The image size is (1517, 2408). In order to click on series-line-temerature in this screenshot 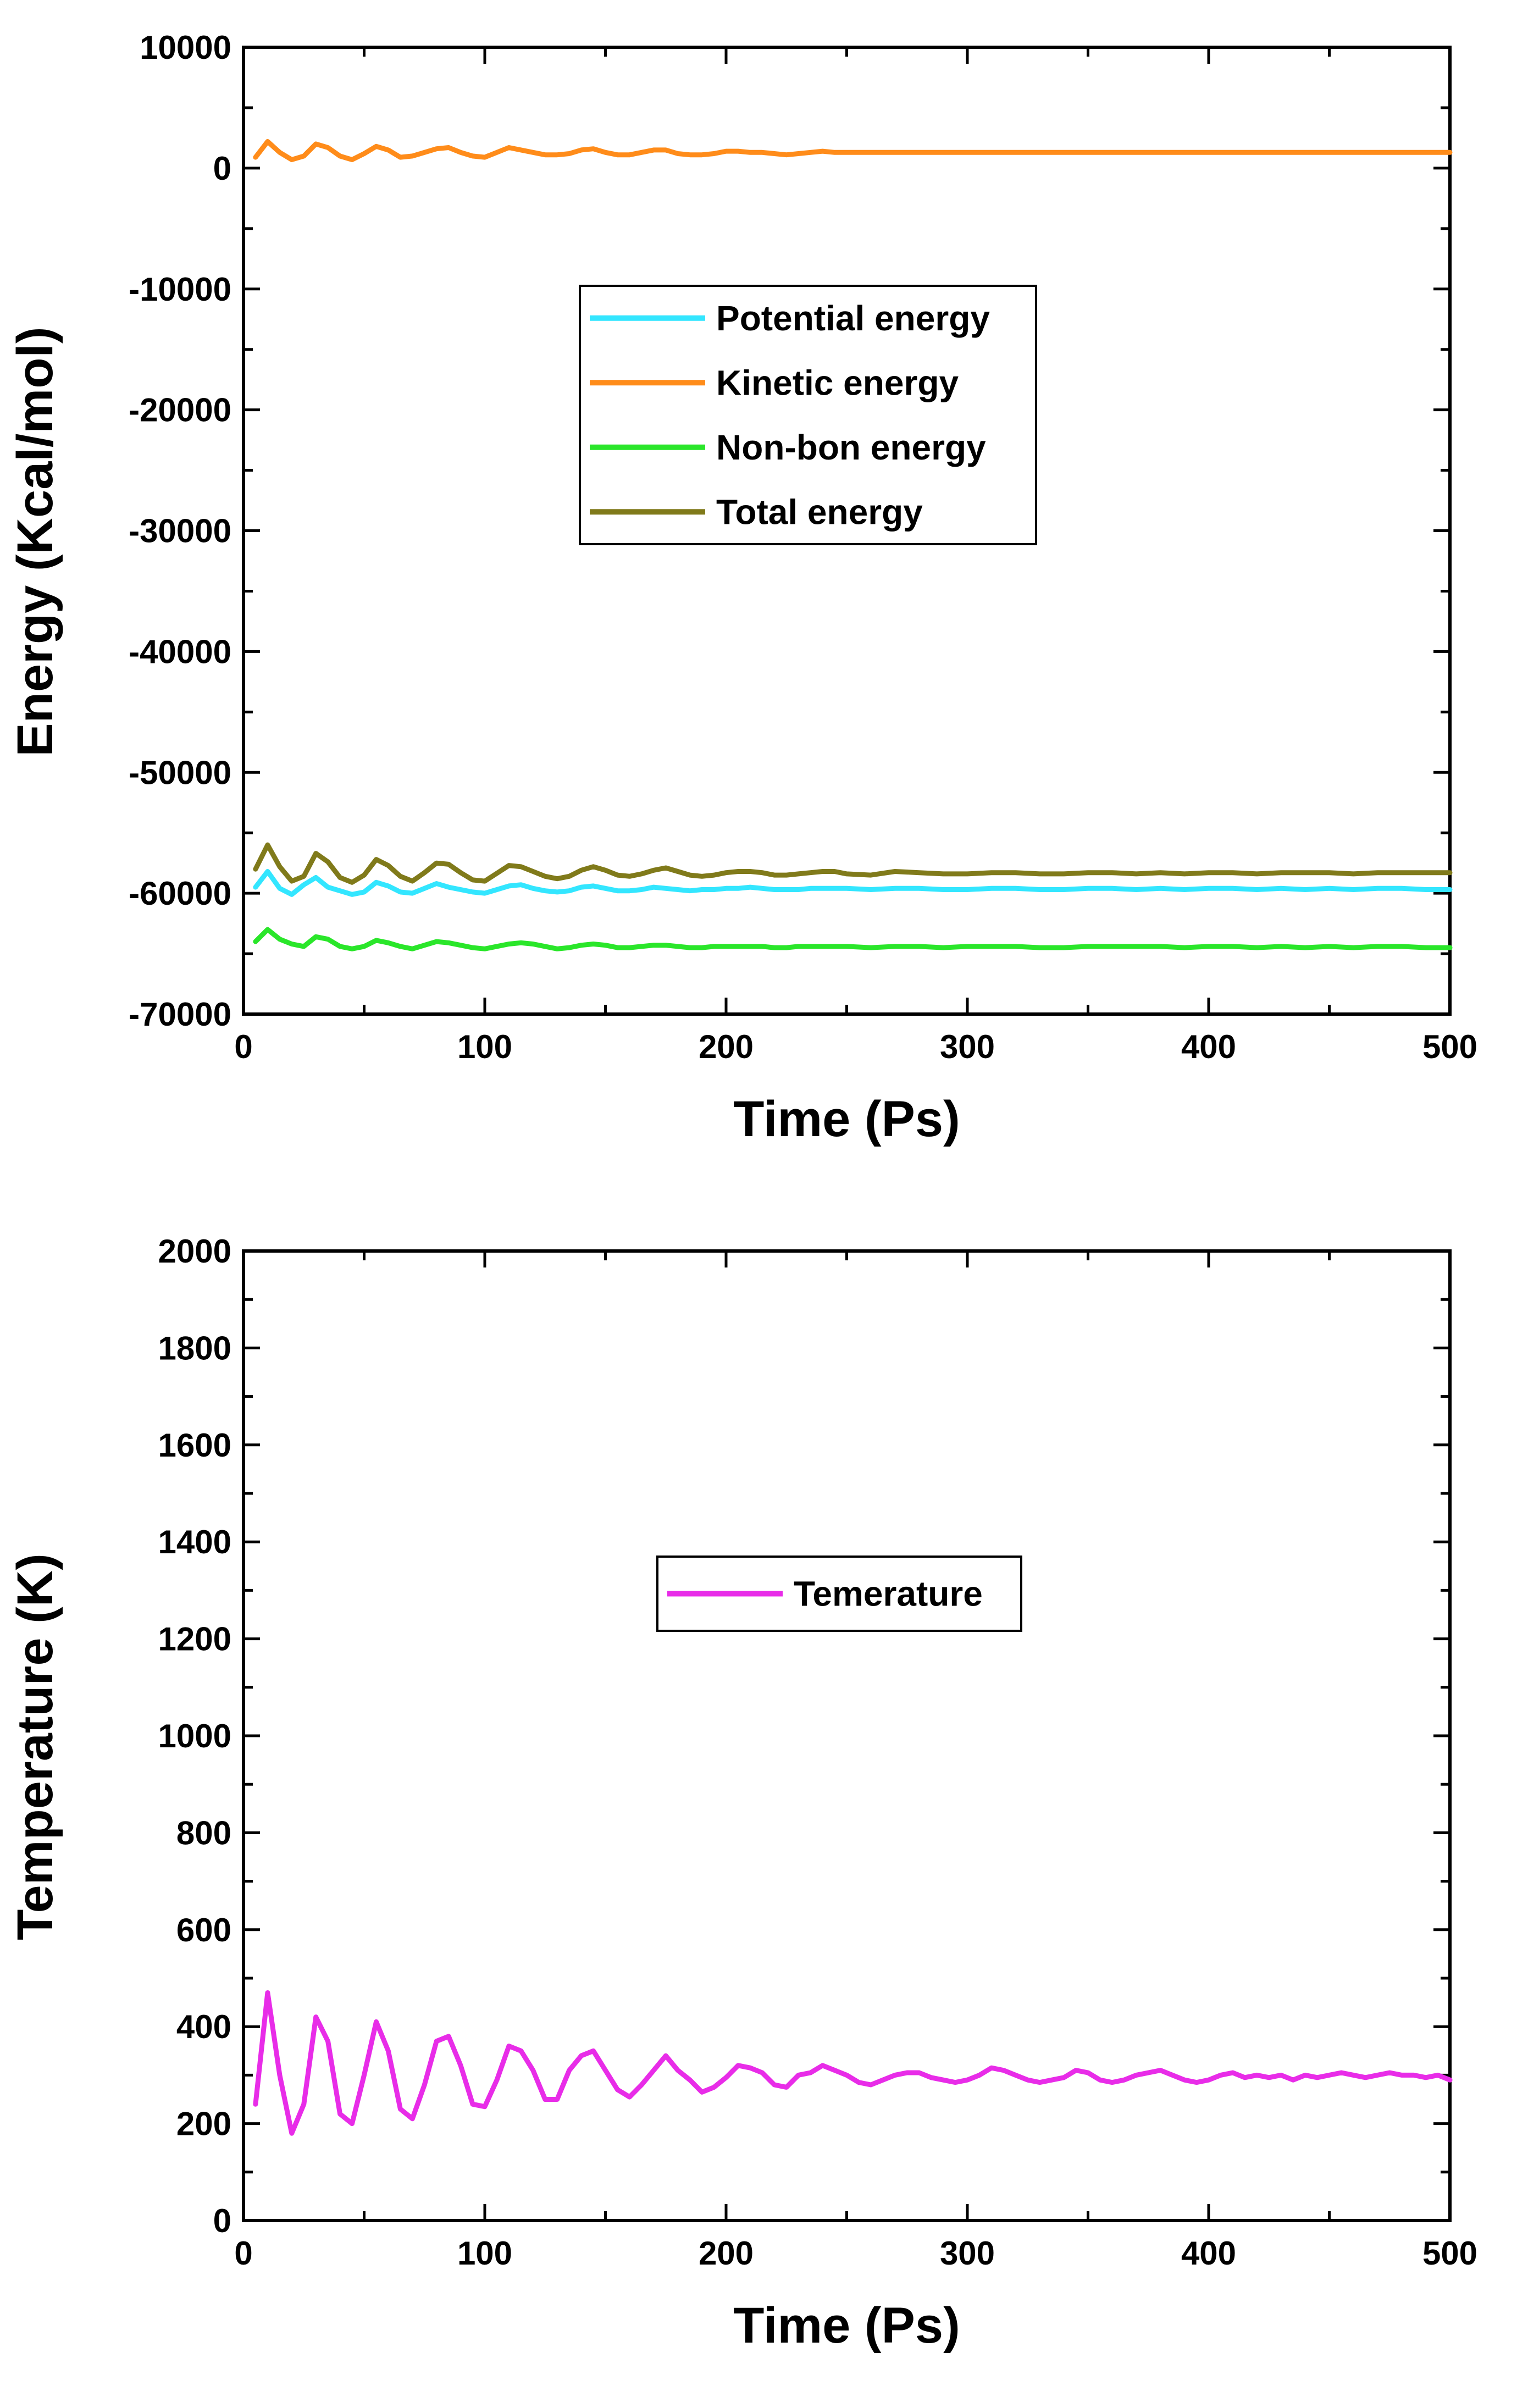, I will do `click(853, 2063)`.